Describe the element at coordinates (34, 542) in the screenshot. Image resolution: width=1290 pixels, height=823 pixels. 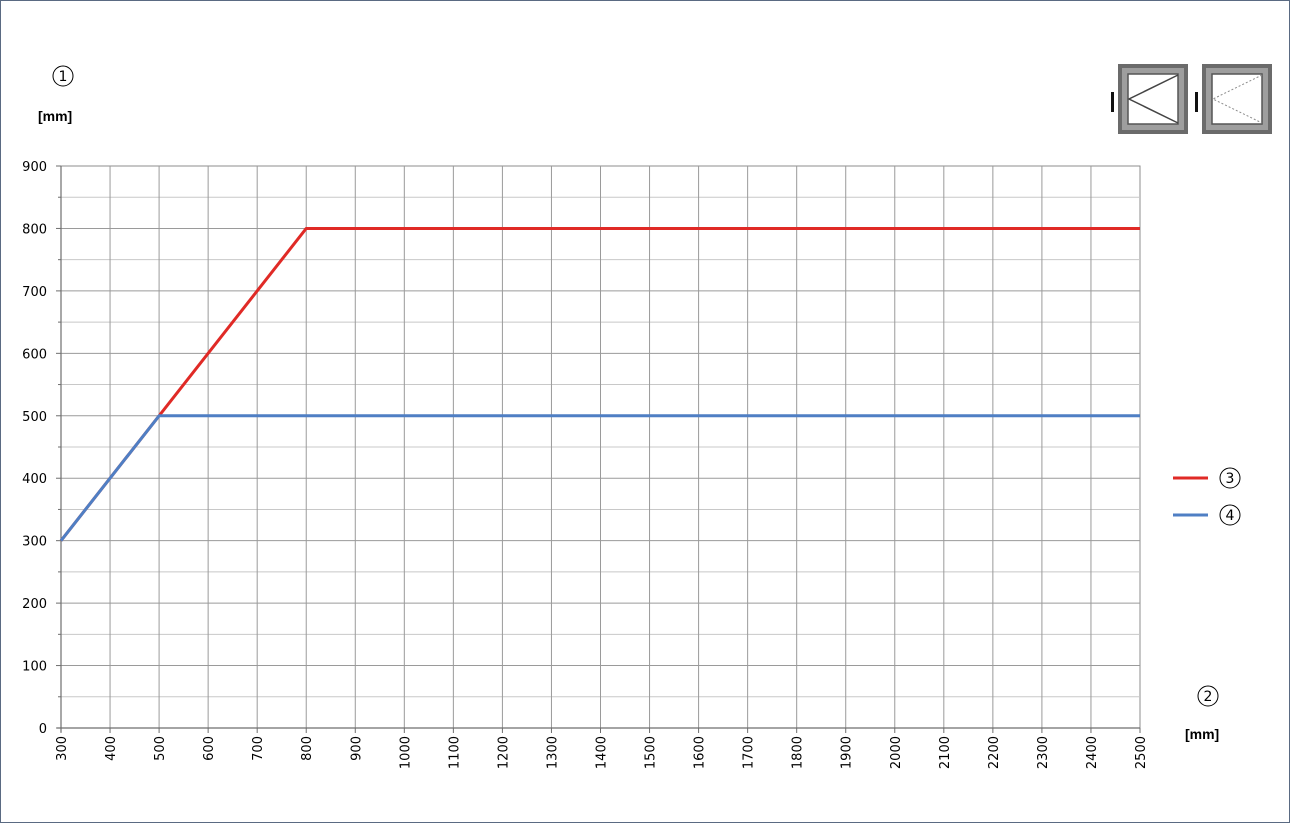
I see `y-tick-label: 300` at that location.